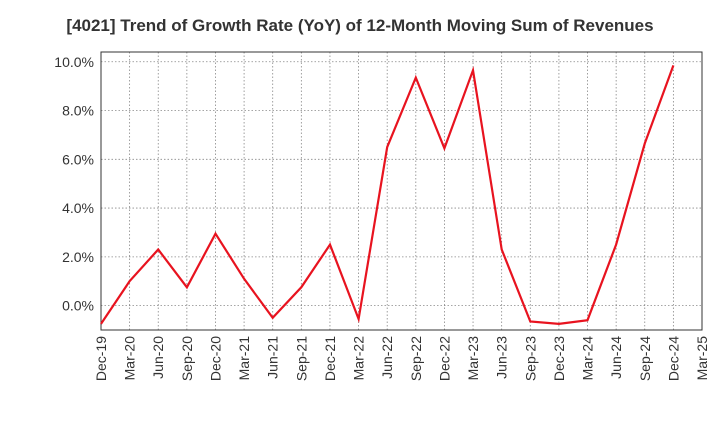  What do you see at coordinates (359, 358) in the screenshot?
I see `x-tick-label: Mar-22` at bounding box center [359, 358].